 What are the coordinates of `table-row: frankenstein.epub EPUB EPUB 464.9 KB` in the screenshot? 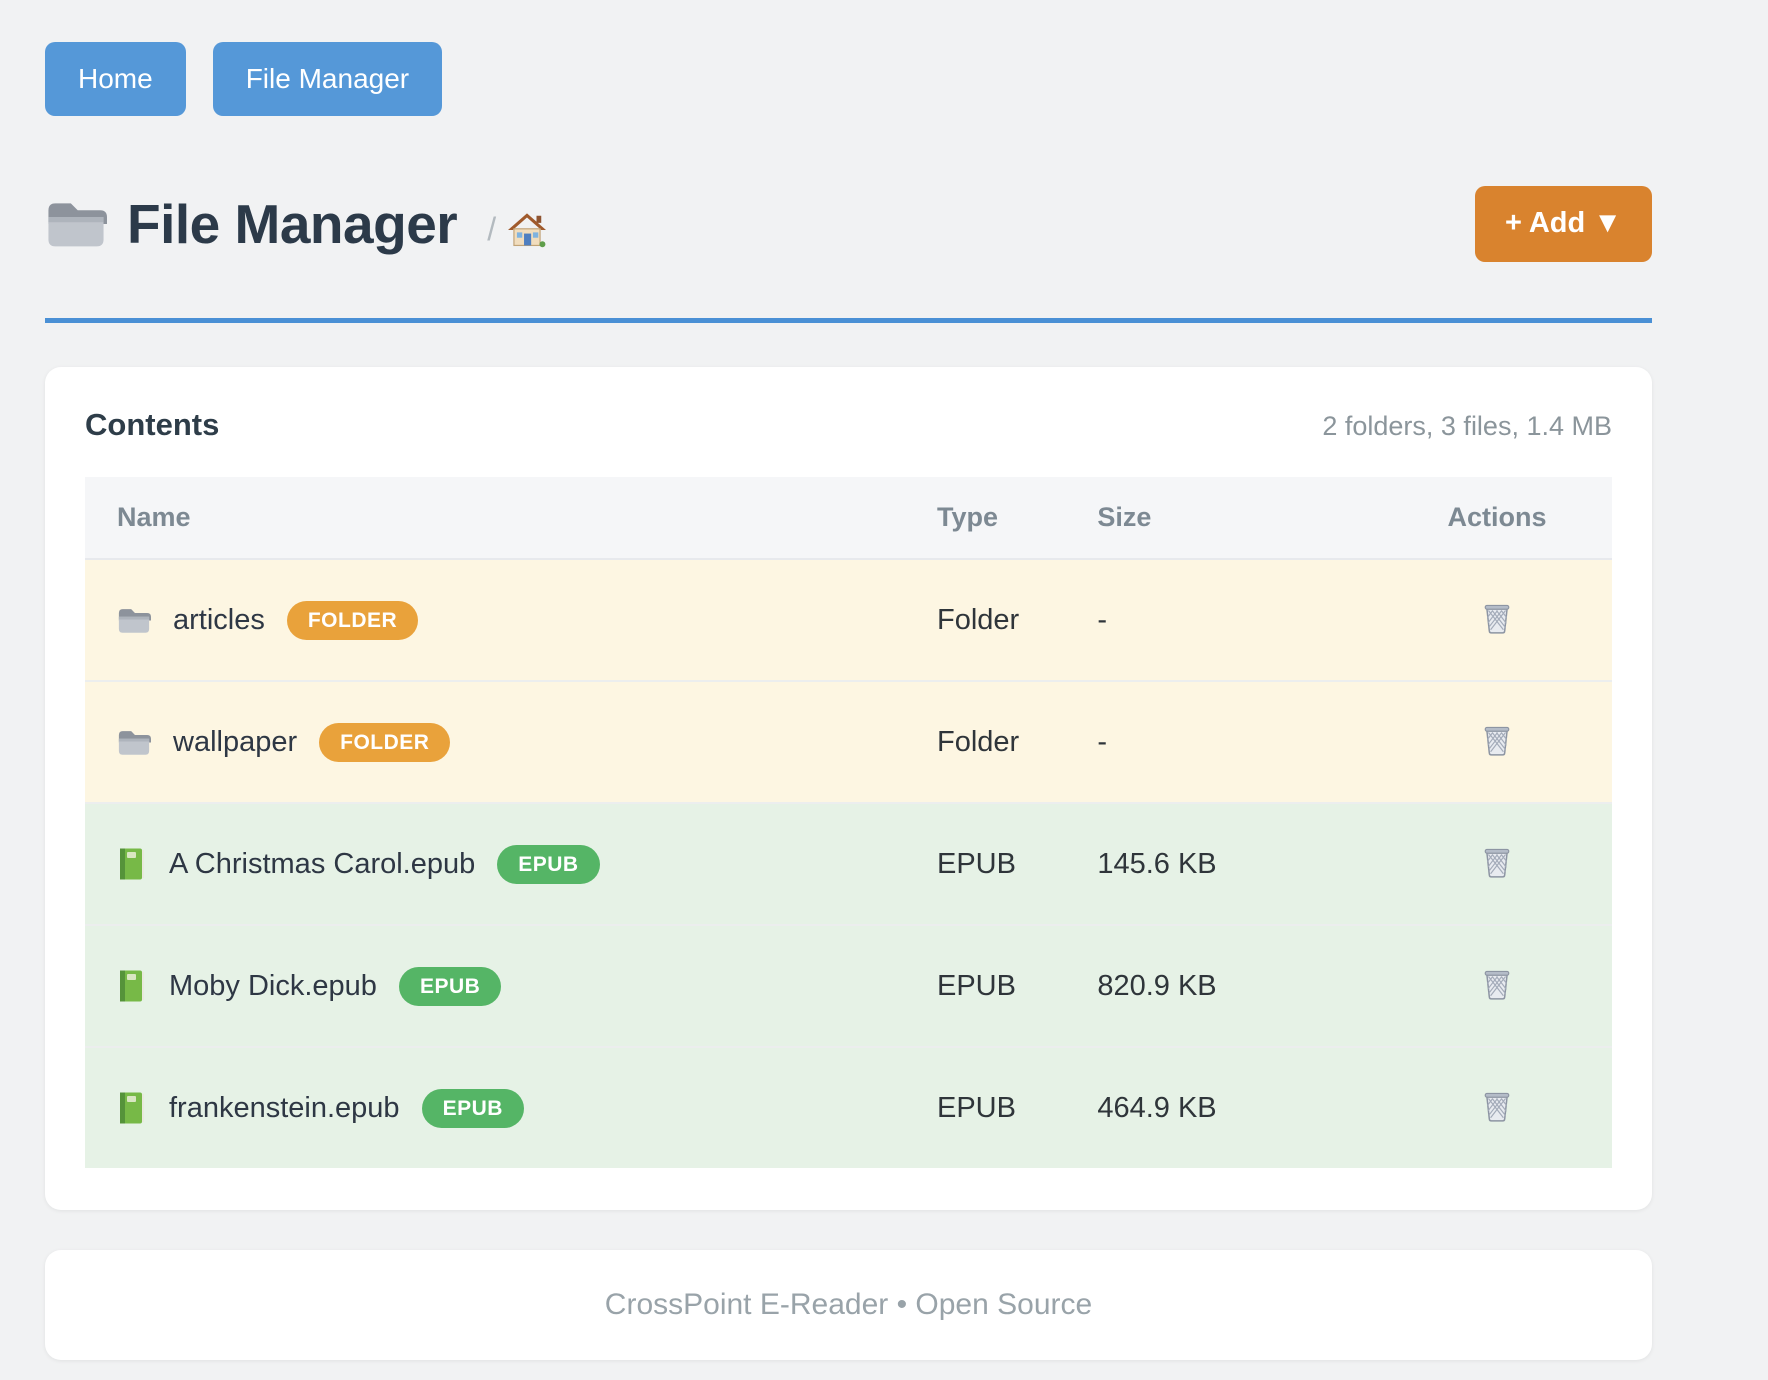 It's located at (848, 1108).